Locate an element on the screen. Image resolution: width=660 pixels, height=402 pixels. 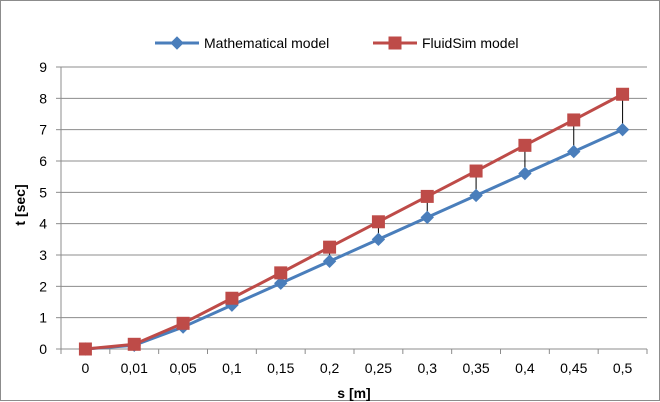
y-tick-label: 5 is located at coordinates (43, 192).